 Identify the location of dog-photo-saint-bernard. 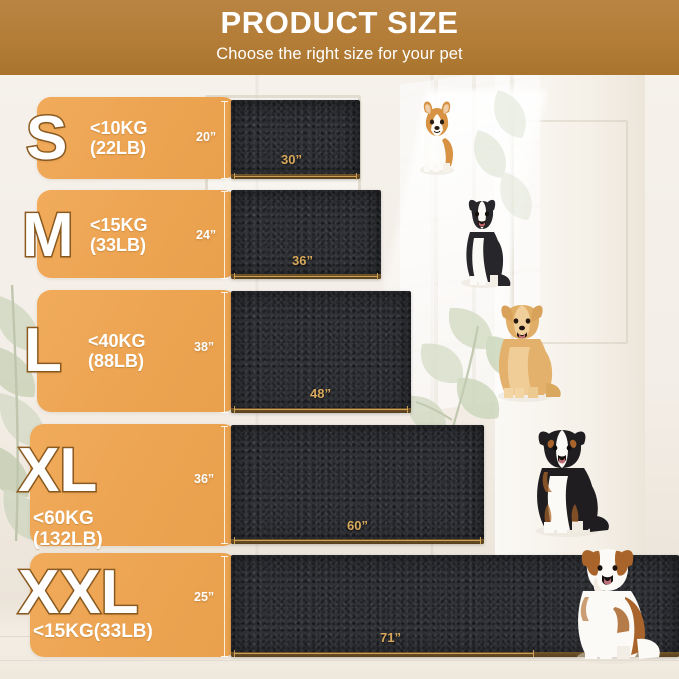
(618, 606).